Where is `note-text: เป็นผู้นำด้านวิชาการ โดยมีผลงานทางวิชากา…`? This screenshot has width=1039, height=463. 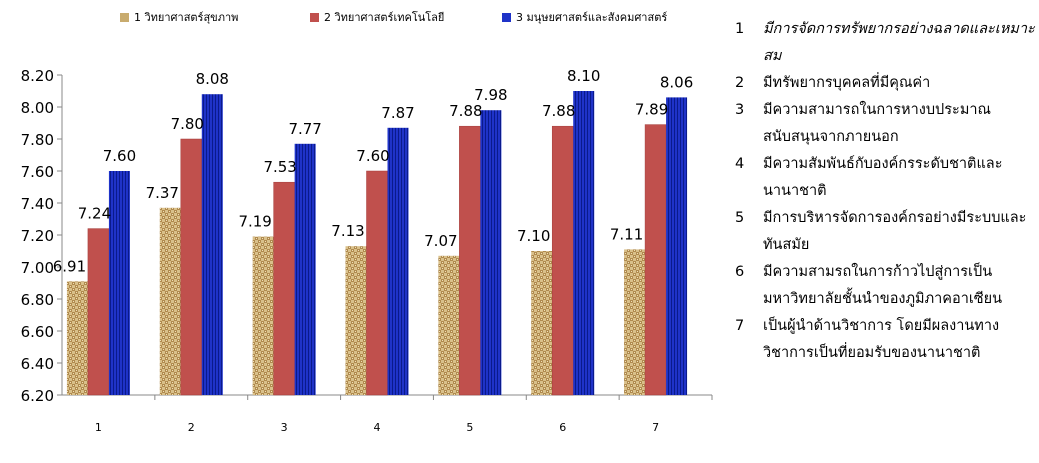 note-text: เป็นผู้นำด้านวิชาการ โดยมีผลงานทางวิชากา… is located at coordinates (881, 339).